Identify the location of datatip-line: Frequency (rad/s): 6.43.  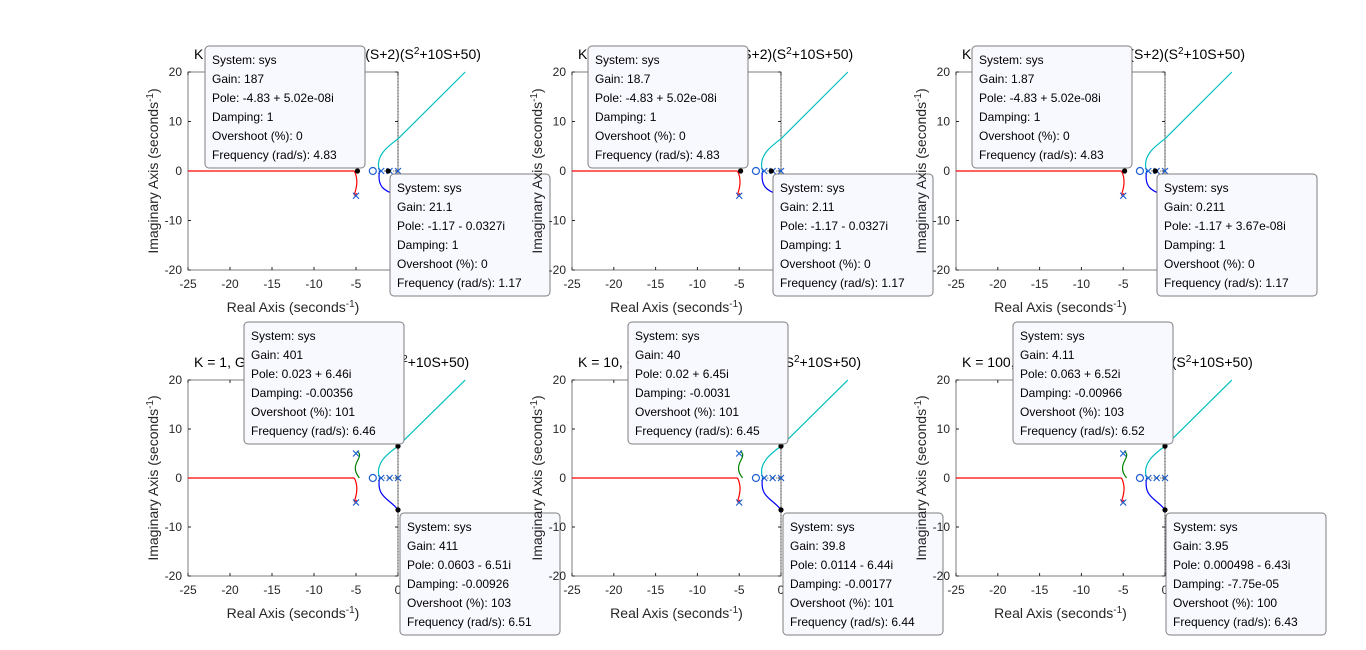
(1235, 622).